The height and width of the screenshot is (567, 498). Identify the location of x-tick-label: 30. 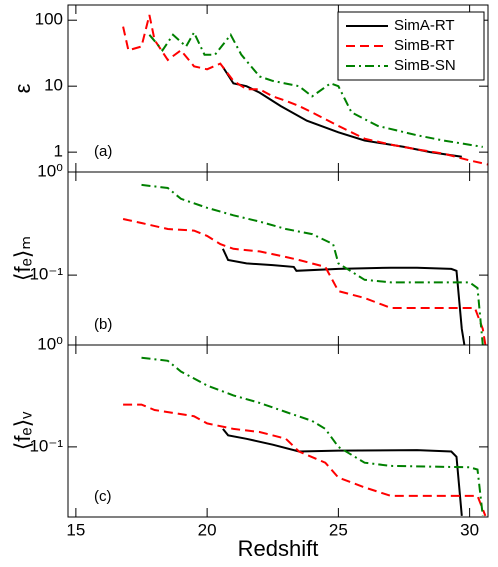
(469, 529).